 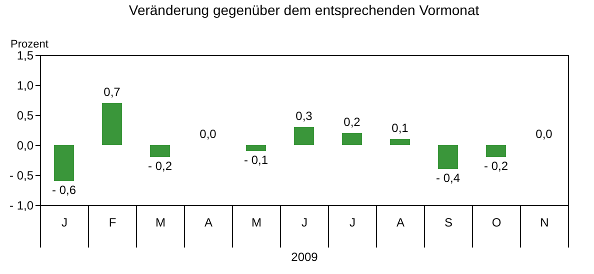 I want to click on y-tick-label: - 0,5, so click(x=21, y=175).